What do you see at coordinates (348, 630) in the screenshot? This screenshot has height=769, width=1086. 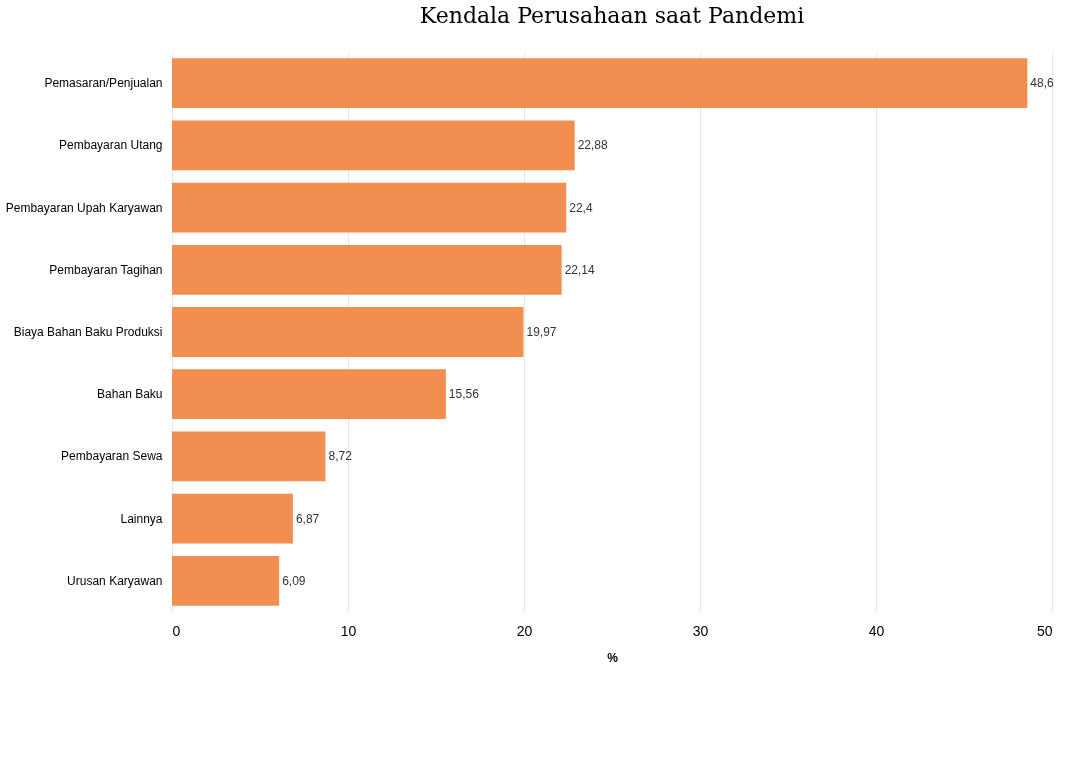 I see `x-tick-label: 10` at bounding box center [348, 630].